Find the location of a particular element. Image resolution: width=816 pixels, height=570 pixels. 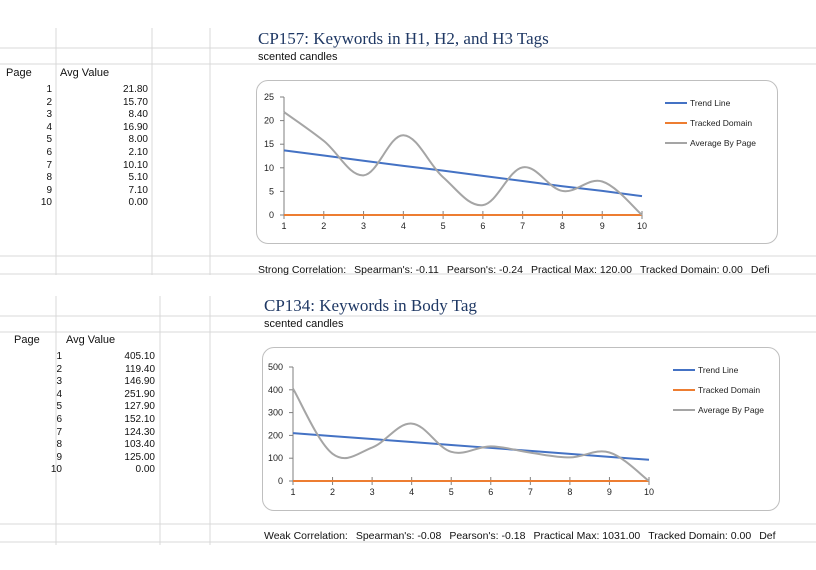

y-tick-label: 15 is located at coordinates (269, 144).